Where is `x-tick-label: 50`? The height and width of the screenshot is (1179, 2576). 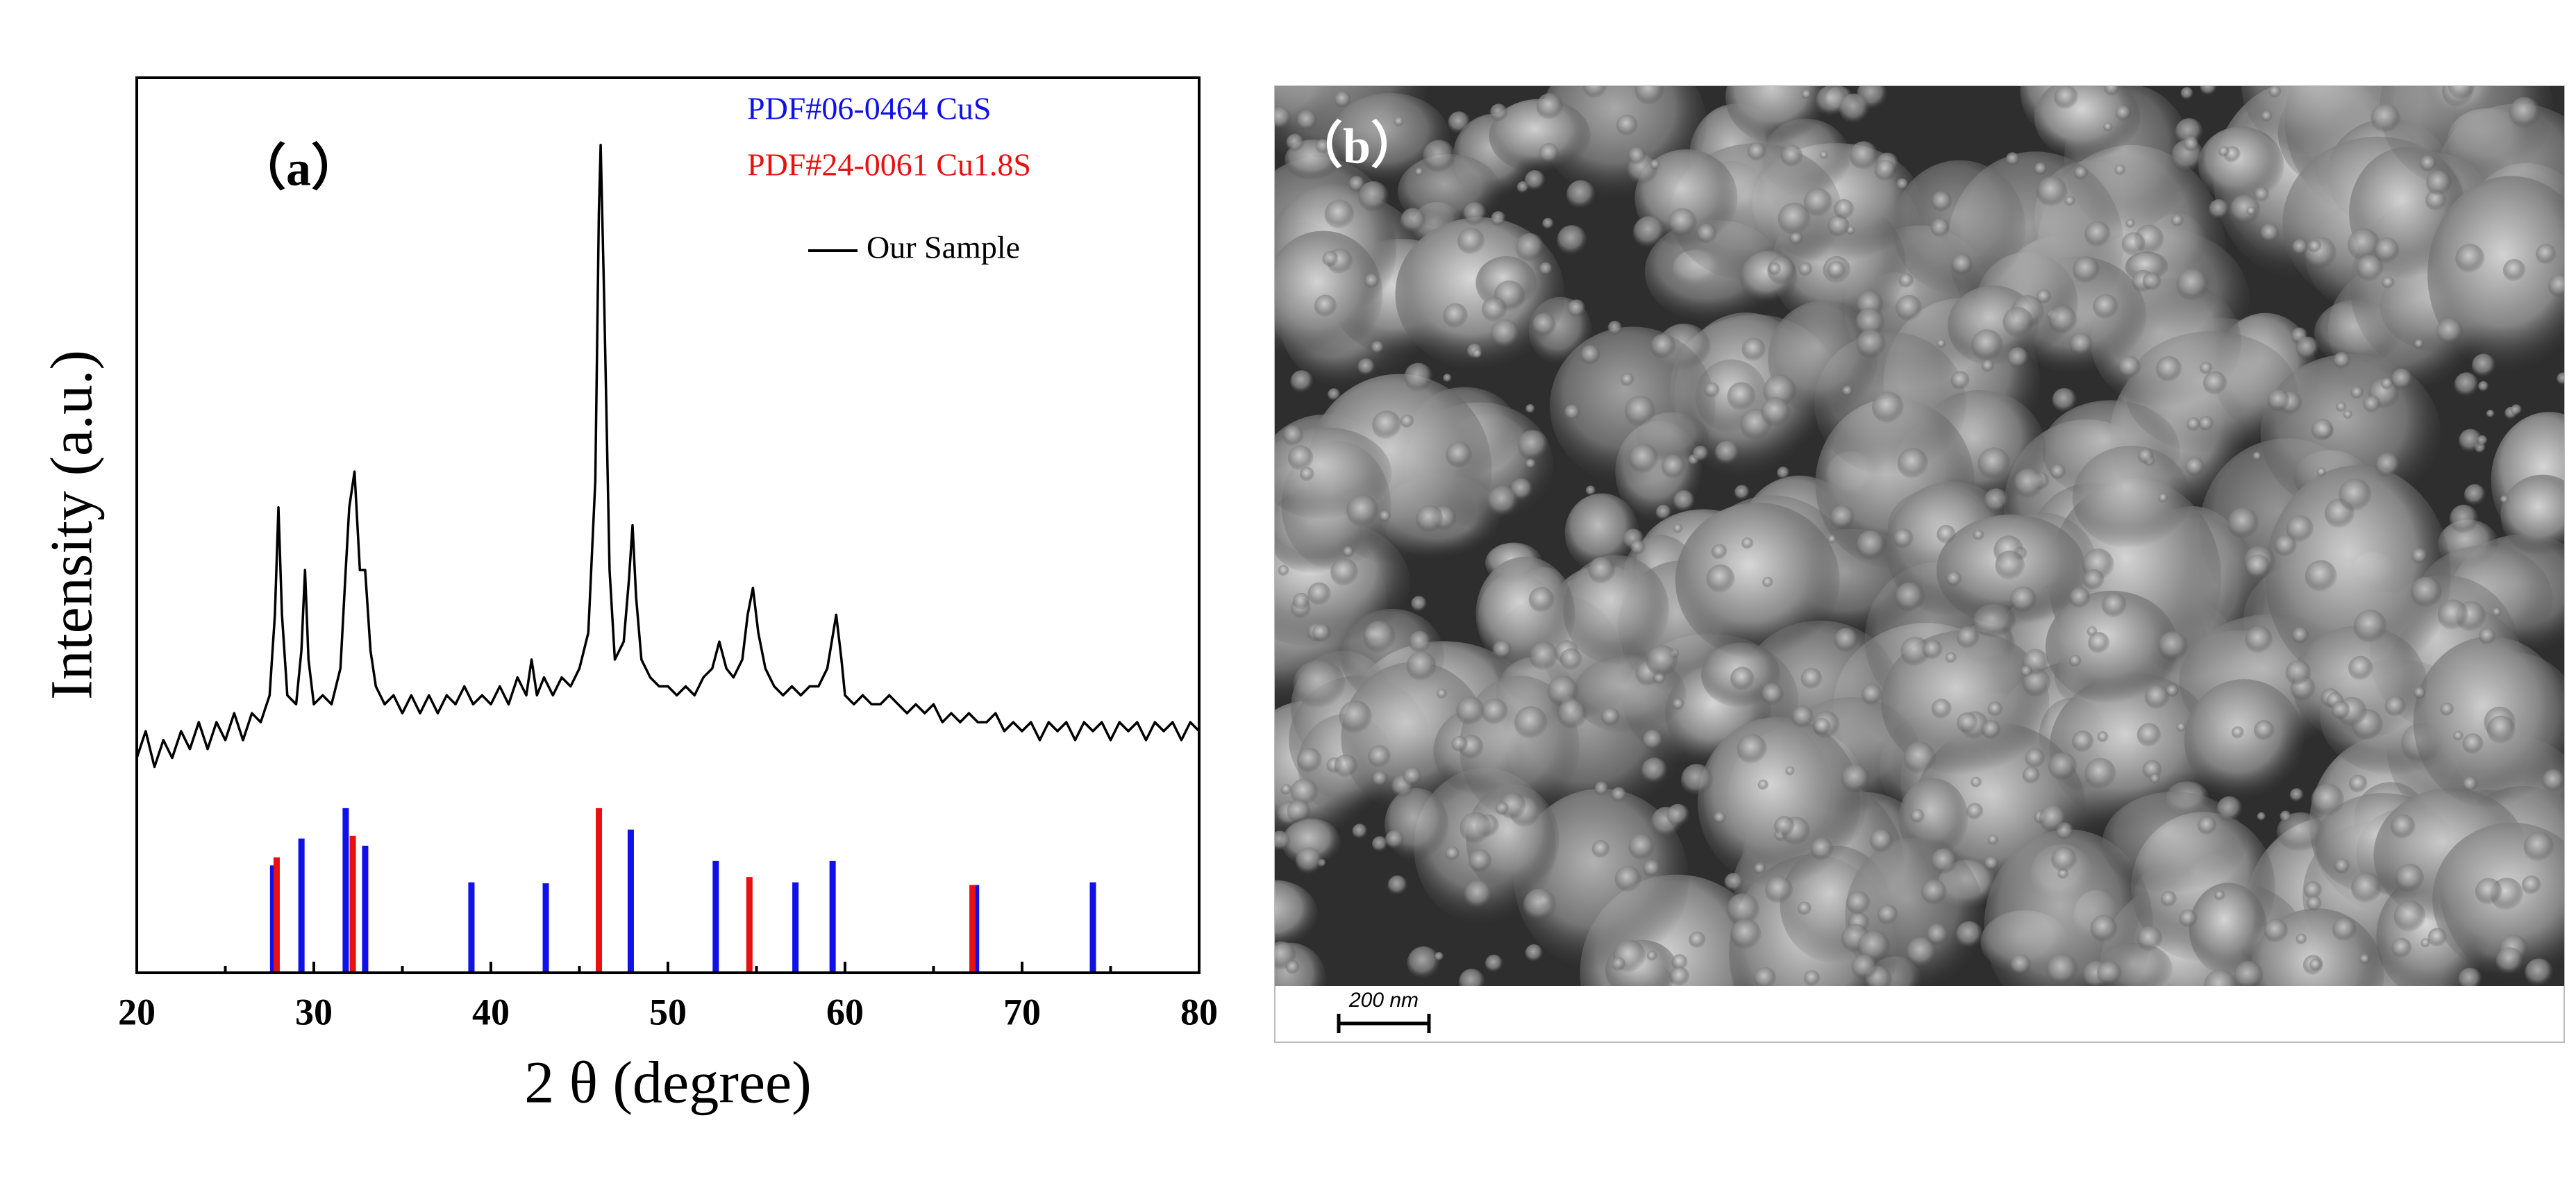 x-tick-label: 50 is located at coordinates (668, 1012).